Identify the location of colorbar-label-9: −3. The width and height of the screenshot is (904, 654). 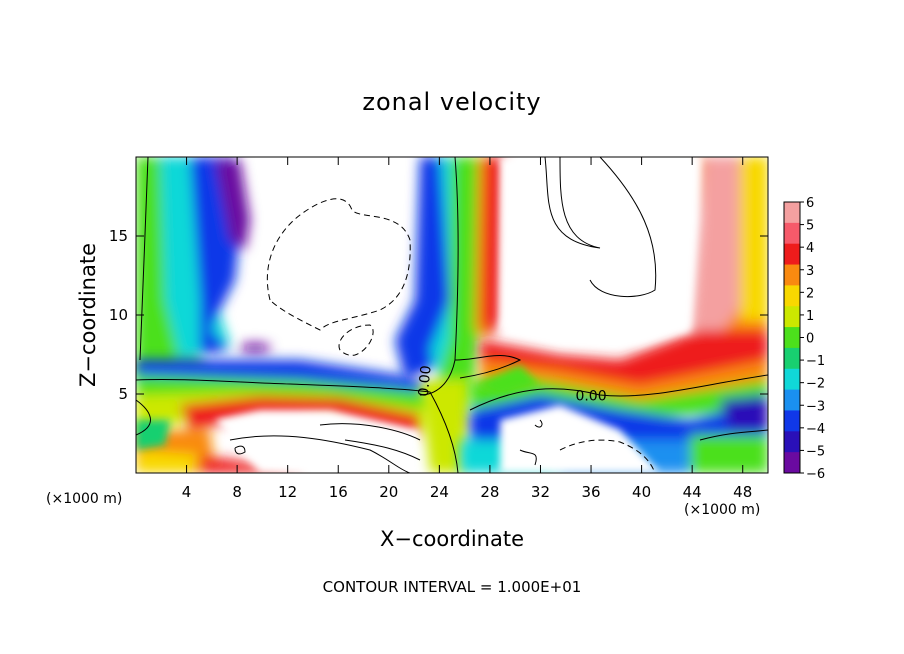
(815, 406).